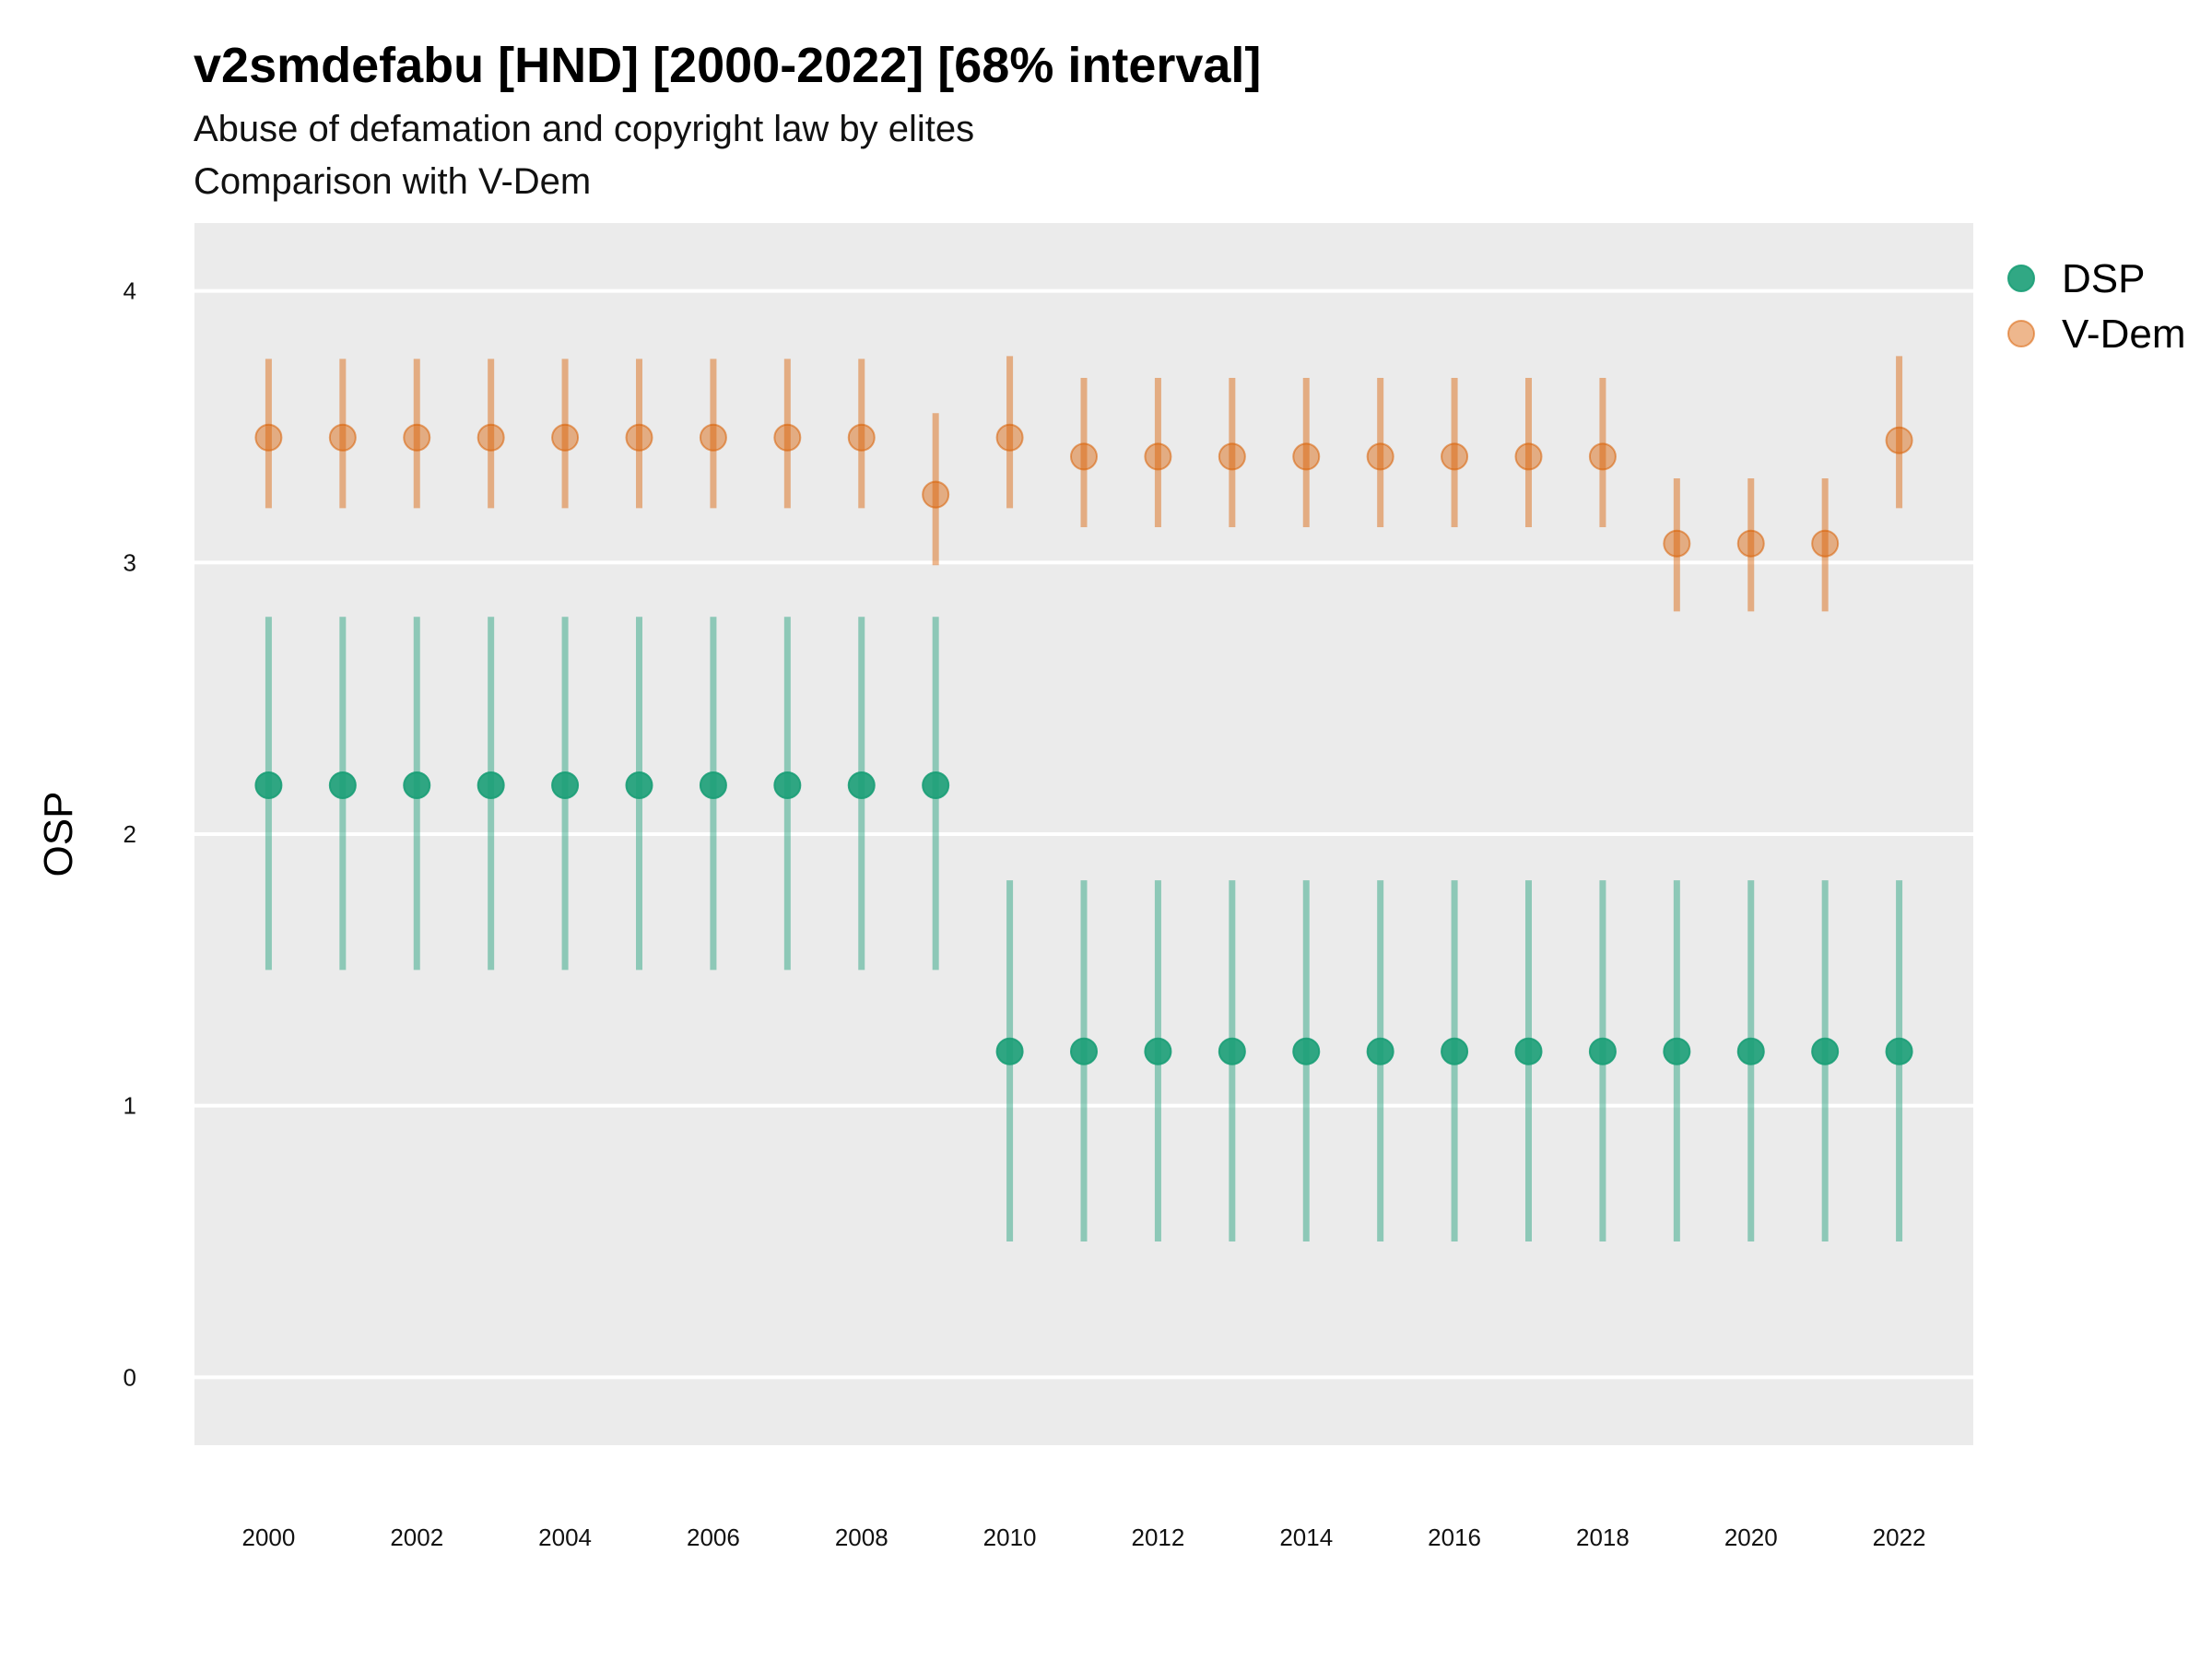  Describe the element at coordinates (861, 1537) in the screenshot. I see `x-tick-label: 2008` at that location.